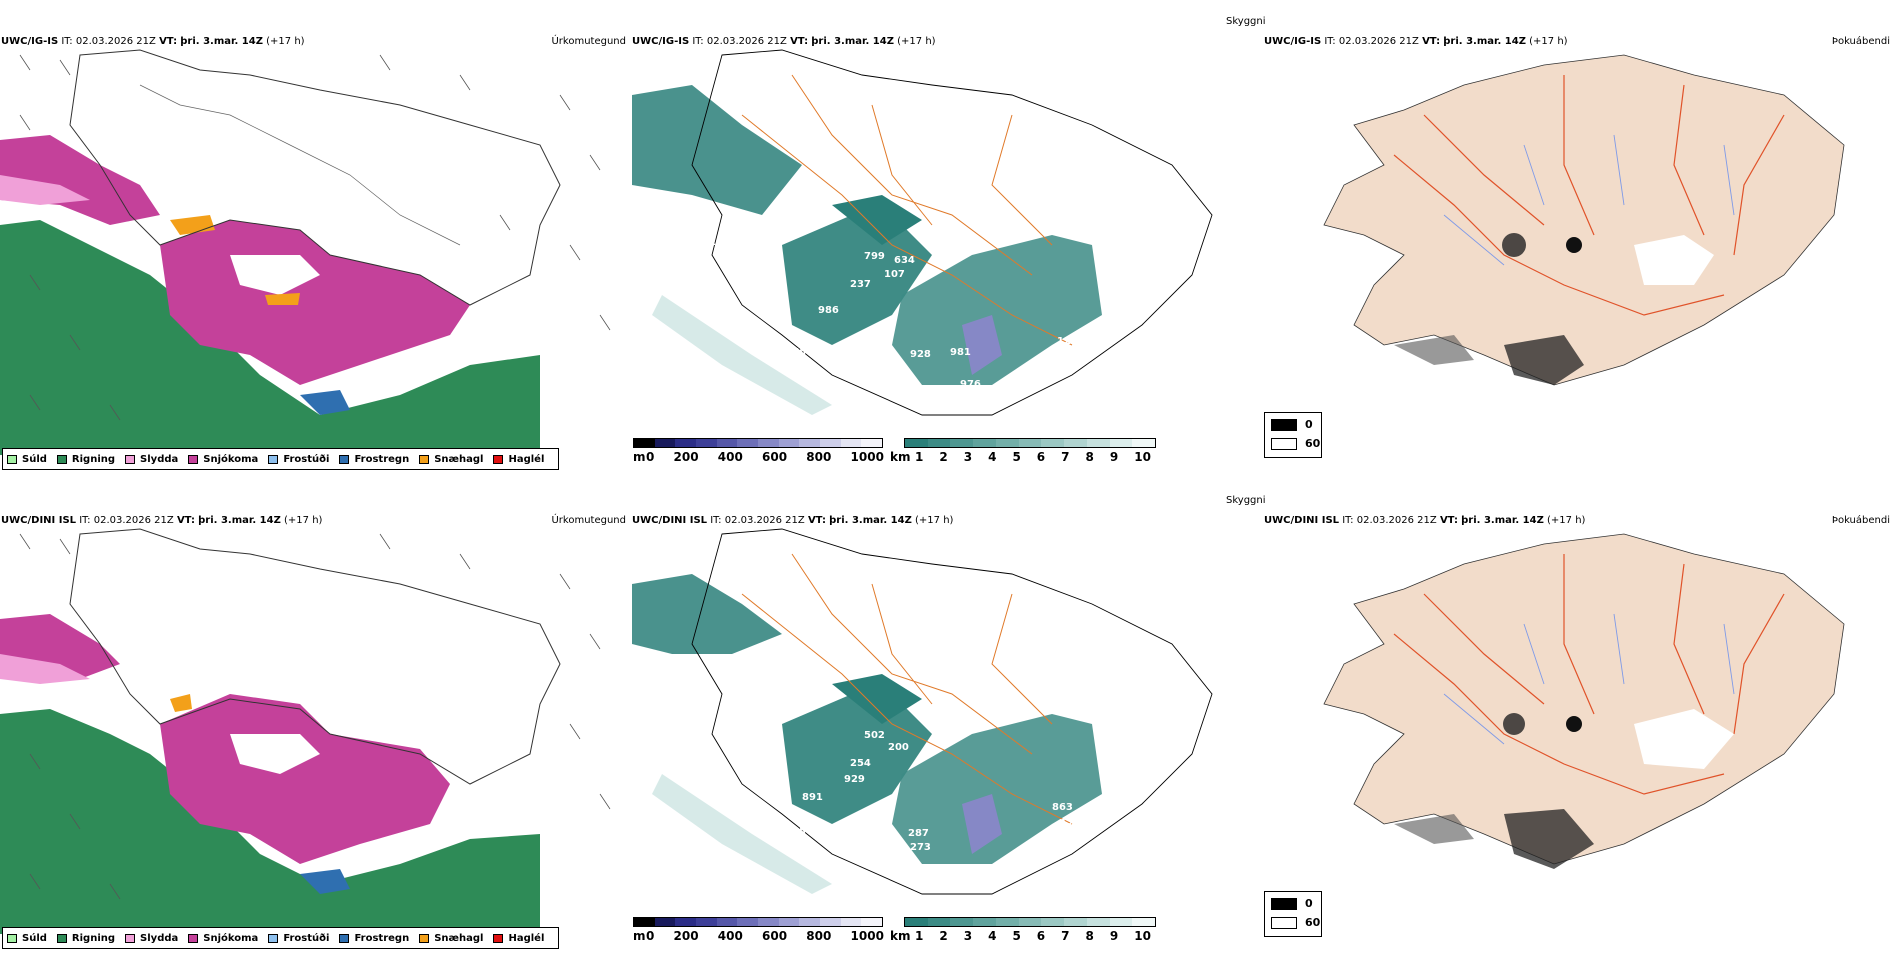  Describe the element at coordinates (860, 763) in the screenshot. I see `ceiling-label: 254` at that location.